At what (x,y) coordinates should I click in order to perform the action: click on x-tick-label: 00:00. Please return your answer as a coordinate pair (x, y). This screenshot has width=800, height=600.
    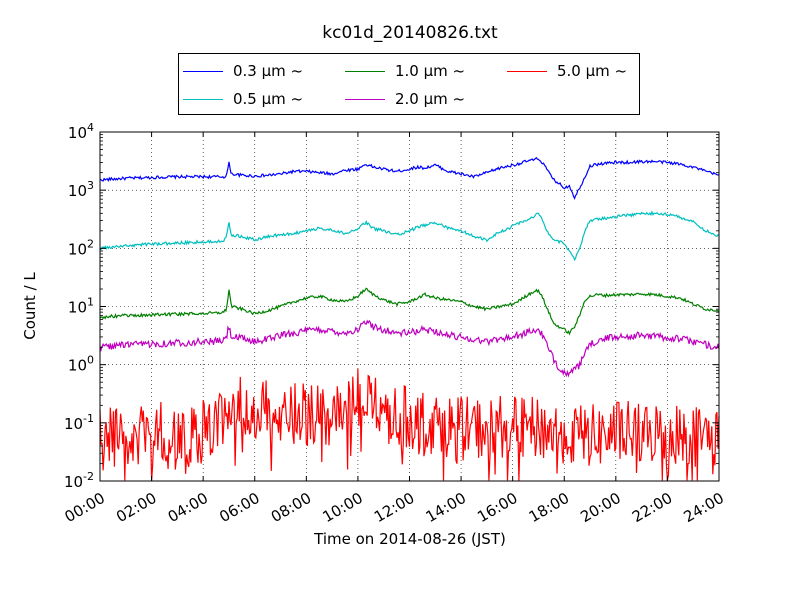
    Looking at the image, I should click on (85, 507).